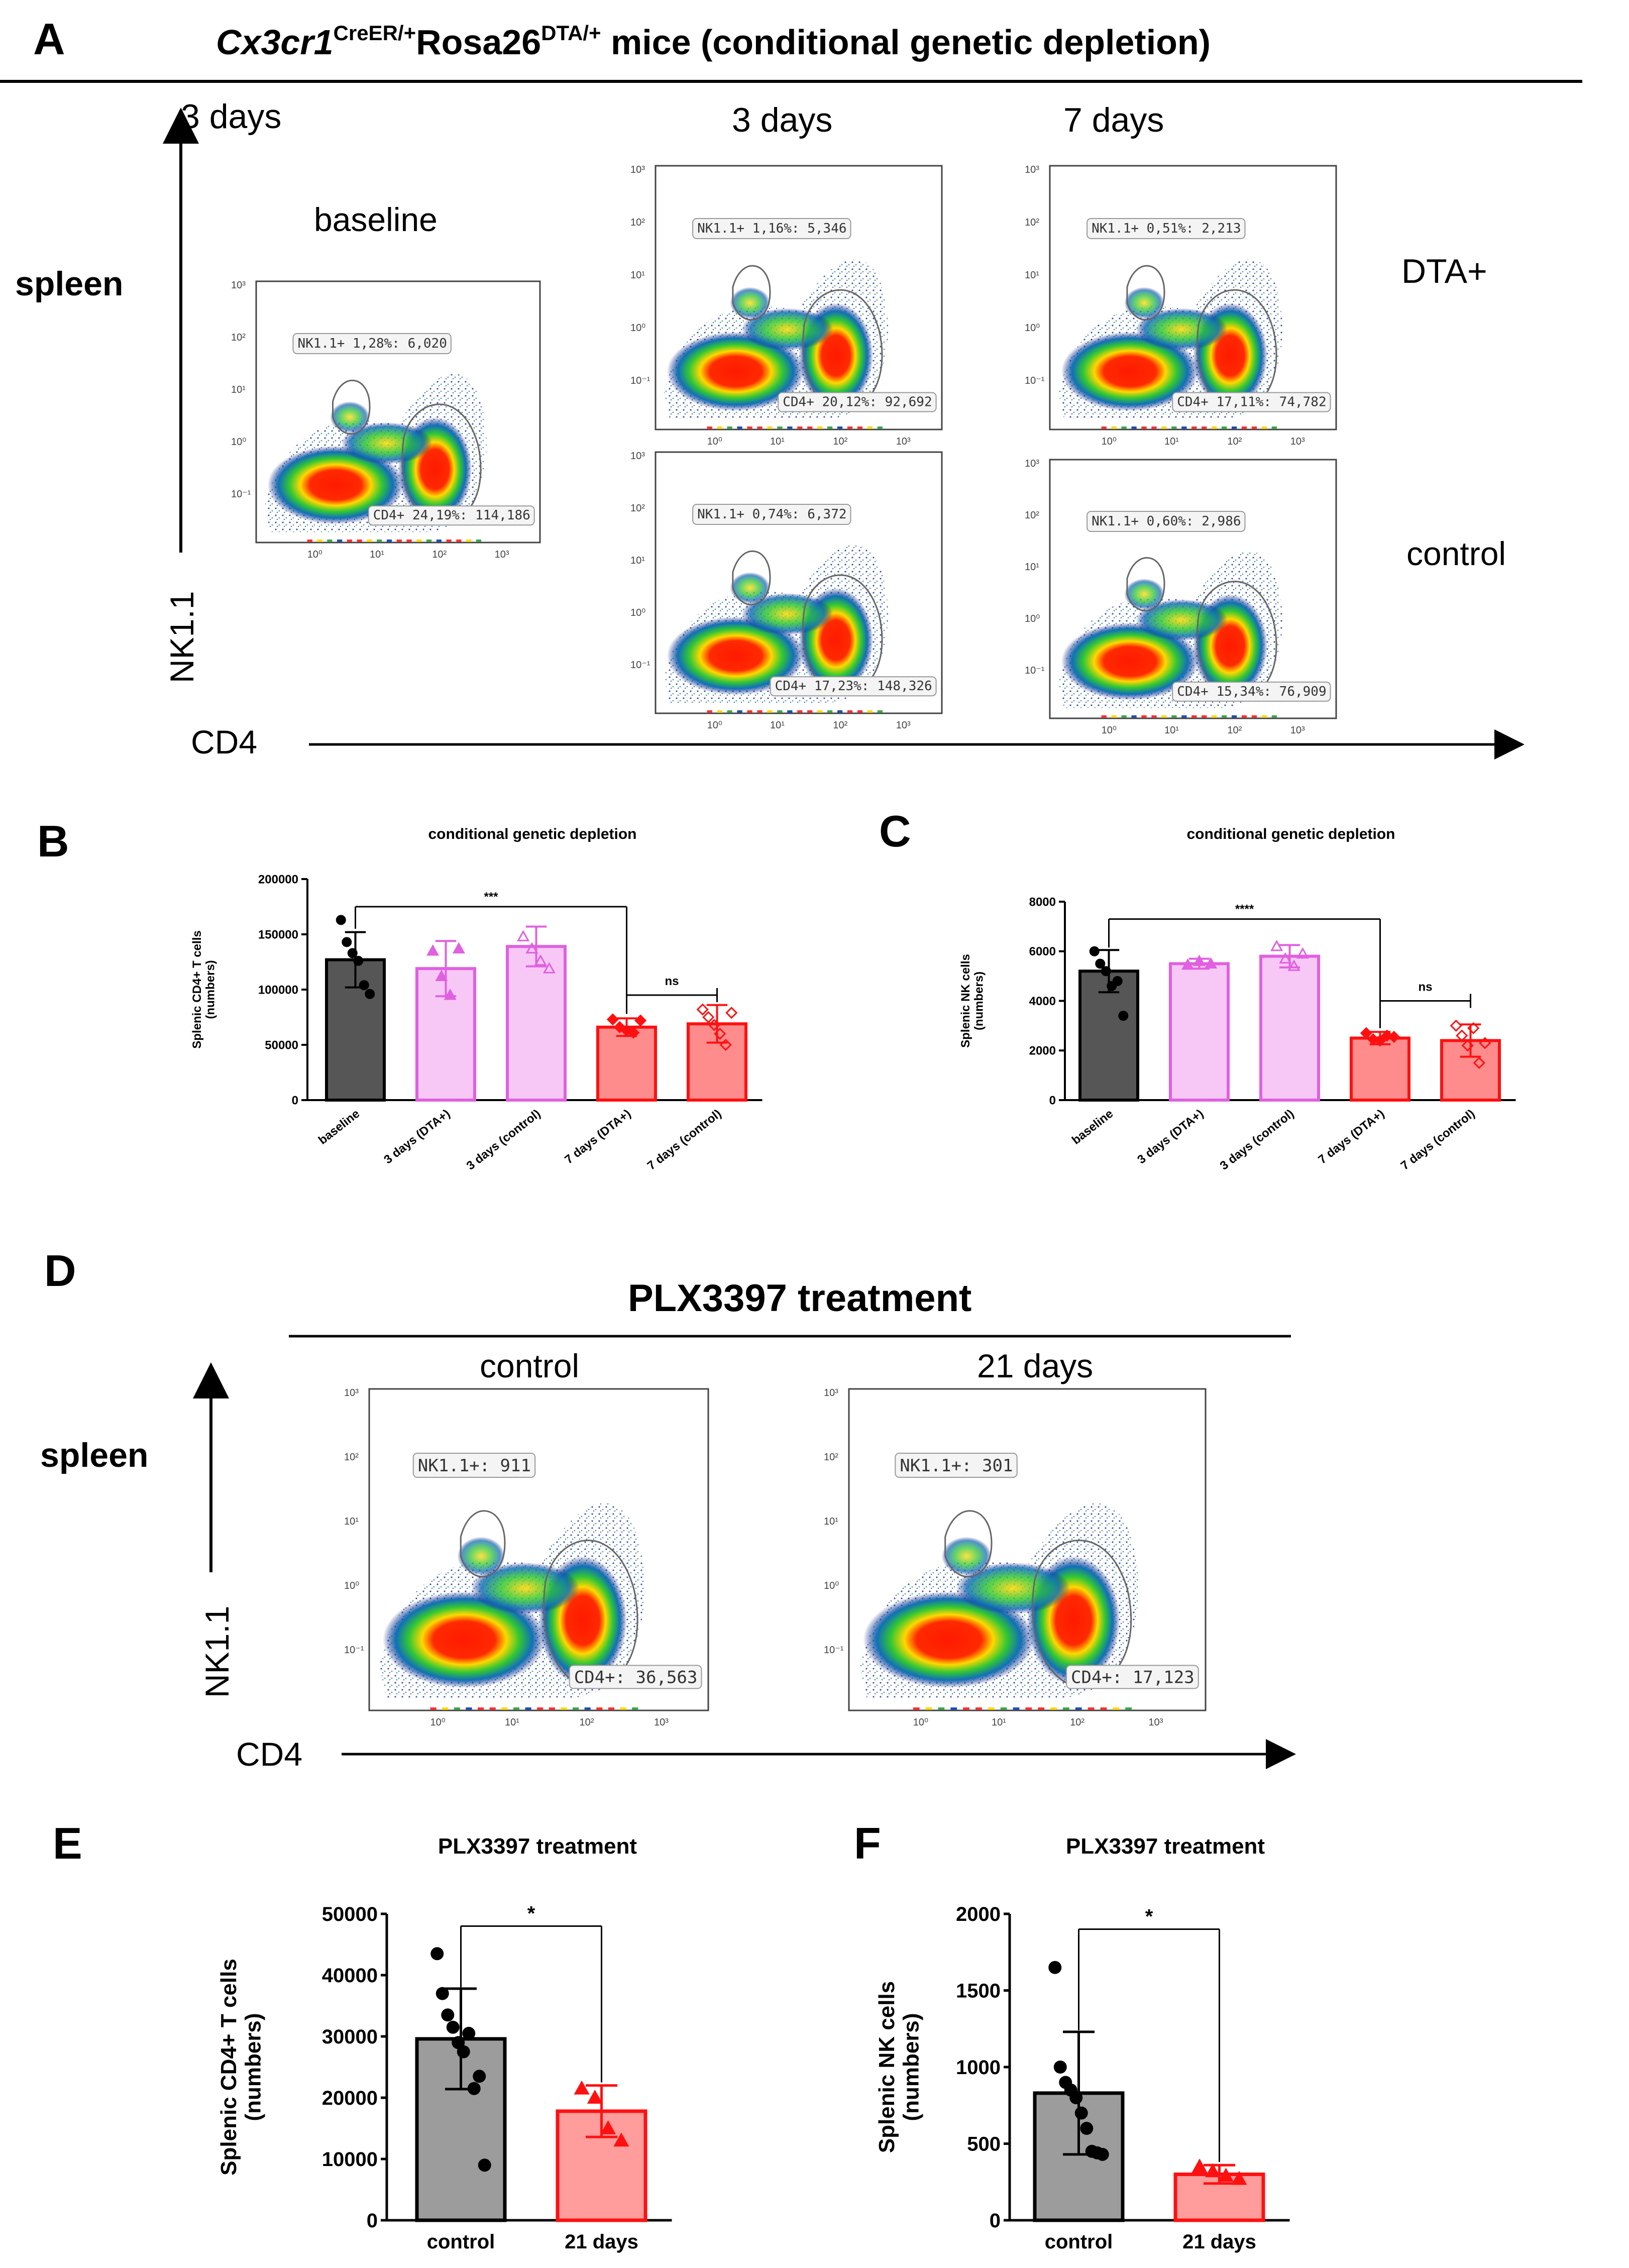 The width and height of the screenshot is (1629, 2268). What do you see at coordinates (1251, 691) in the screenshot?
I see `cd4-gate-label: CD4+ 15,34%: 76,909` at bounding box center [1251, 691].